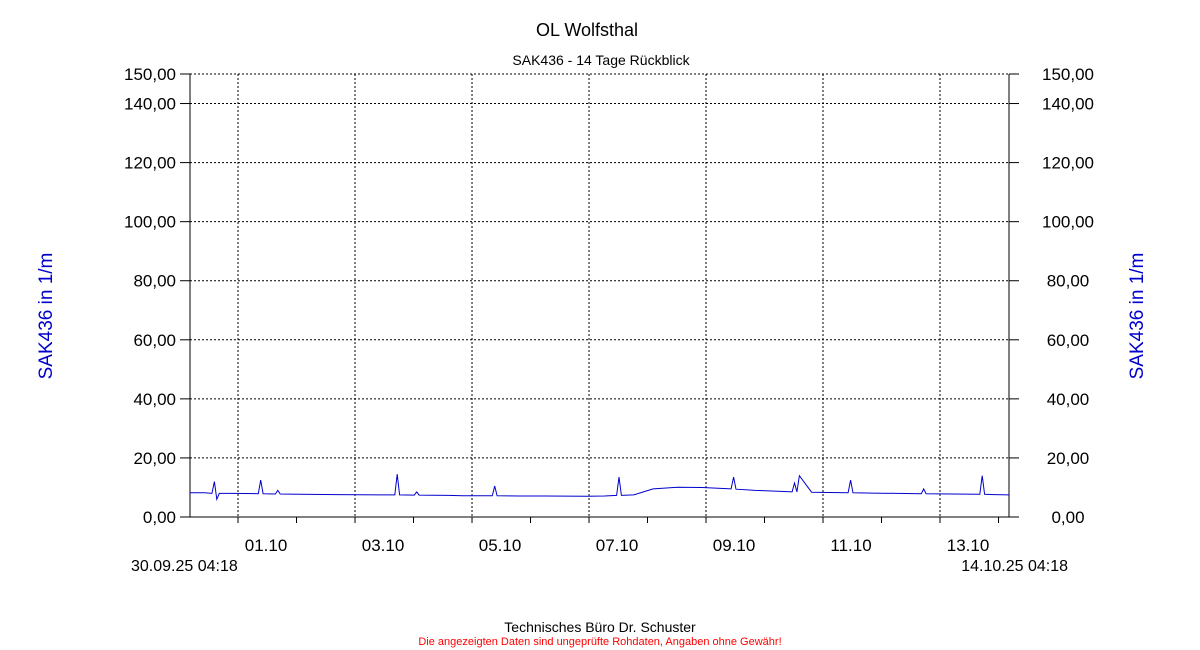  Describe the element at coordinates (150, 104) in the screenshot. I see `y-tick-label-left: 140,00` at that location.